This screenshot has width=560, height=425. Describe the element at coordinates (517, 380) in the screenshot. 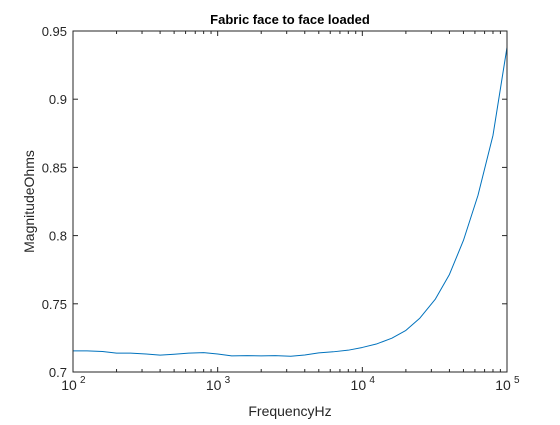

I see `x-tick-exponent: 5` at that location.